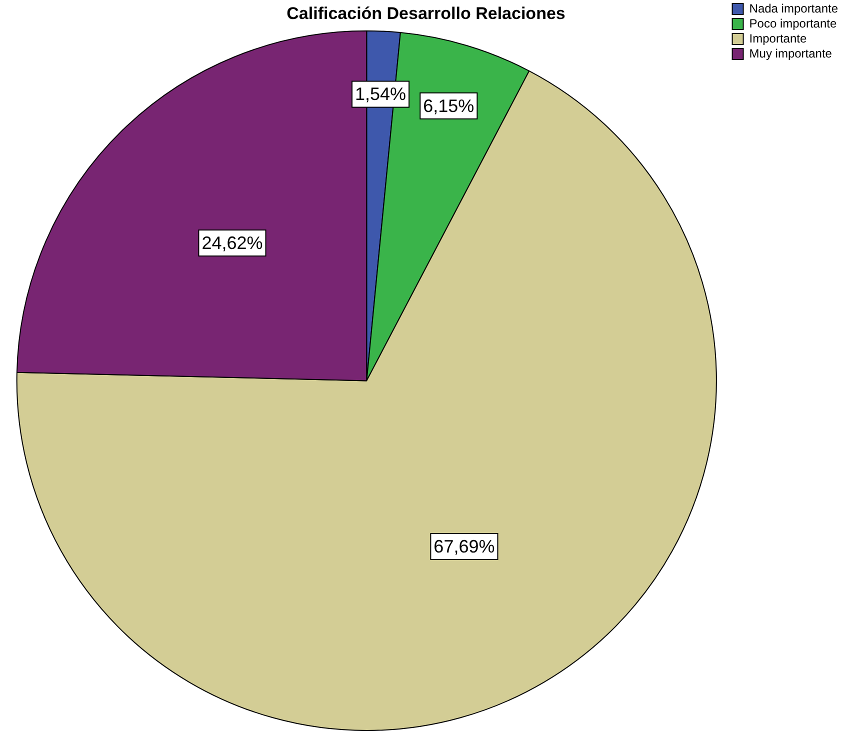 This screenshot has width=852, height=733. Describe the element at coordinates (380, 94) in the screenshot. I see `data-label: 1,54%` at that location.